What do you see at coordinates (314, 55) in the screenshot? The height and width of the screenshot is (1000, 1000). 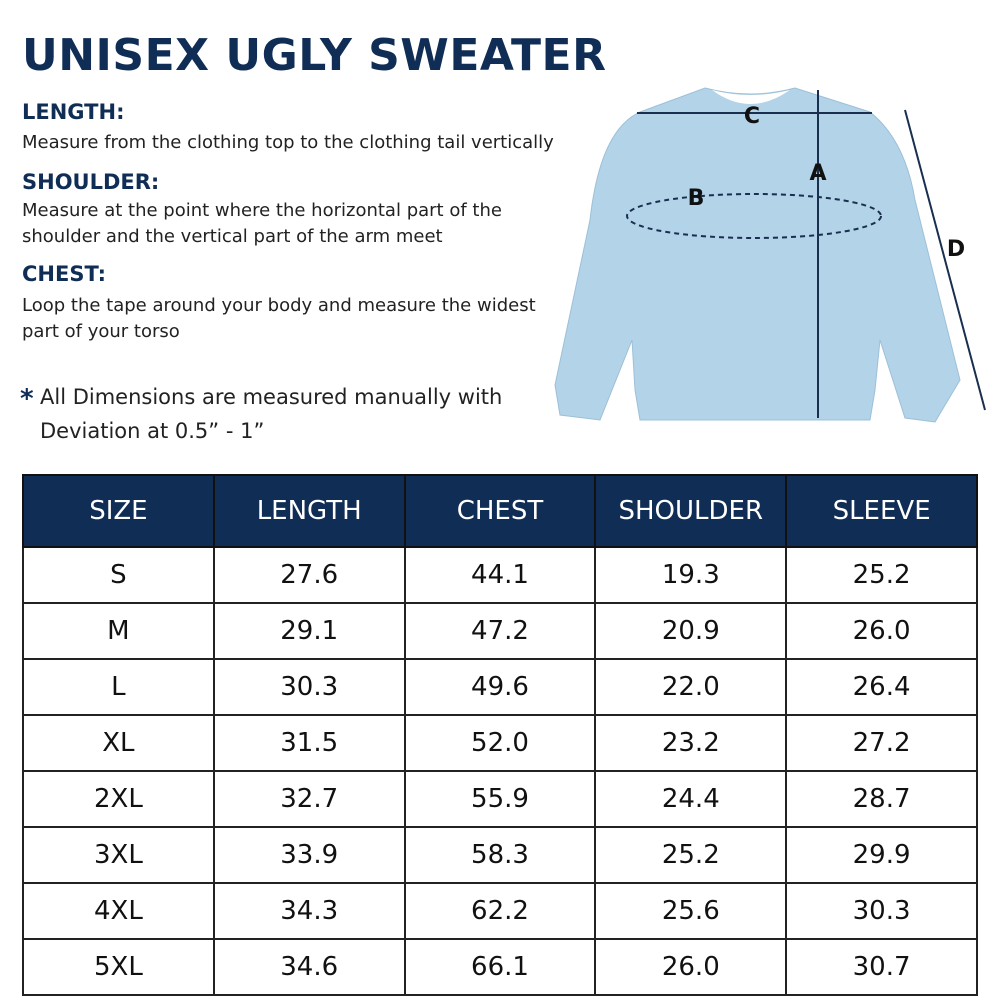 I see `title: UNISEX UGLY SWEATER` at bounding box center [314, 55].